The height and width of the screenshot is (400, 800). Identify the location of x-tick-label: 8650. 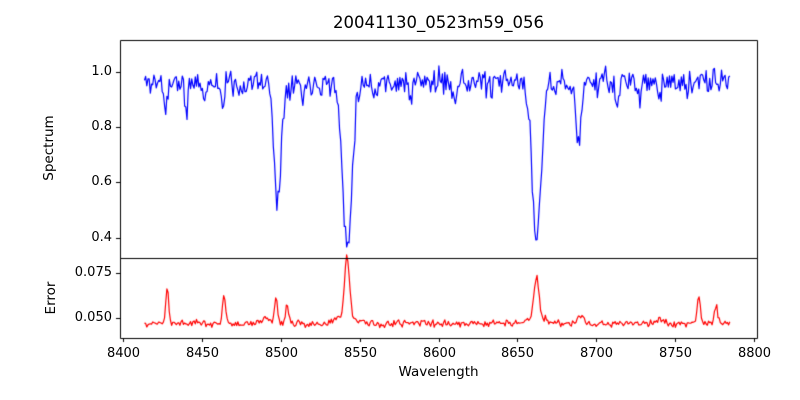
(517, 353).